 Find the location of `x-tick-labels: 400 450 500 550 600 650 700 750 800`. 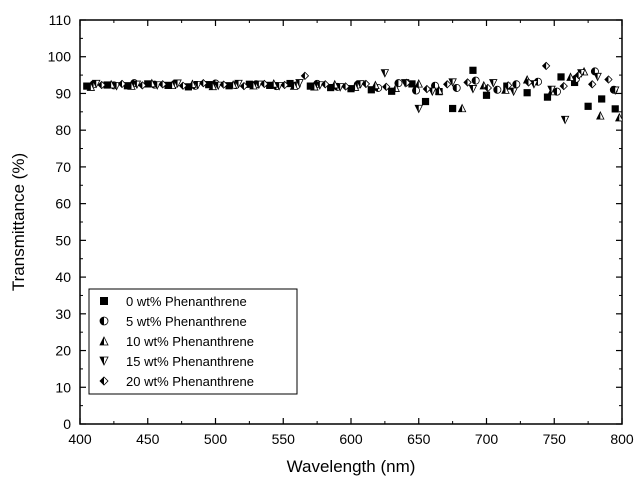

x-tick-labels: 400 450 500 550 600 650 700 750 800 is located at coordinates (351, 439).